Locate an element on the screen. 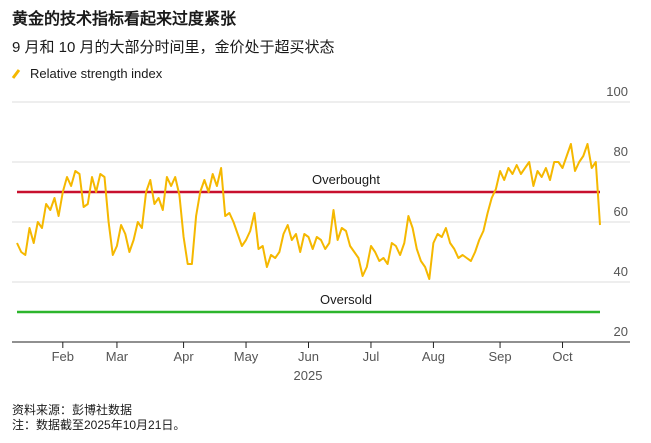 This screenshot has height=443, width=651. x-tick-label: Aug is located at coordinates (433, 356).